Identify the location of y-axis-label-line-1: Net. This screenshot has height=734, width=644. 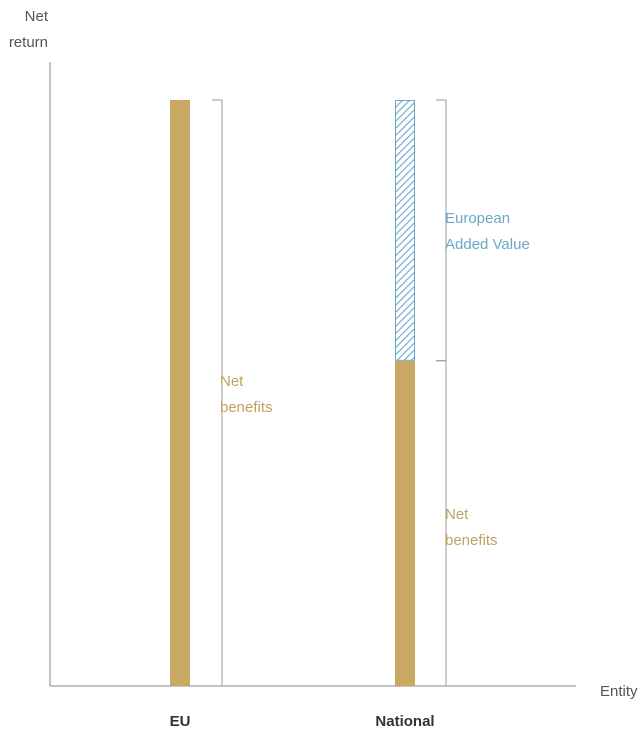
(37, 16).